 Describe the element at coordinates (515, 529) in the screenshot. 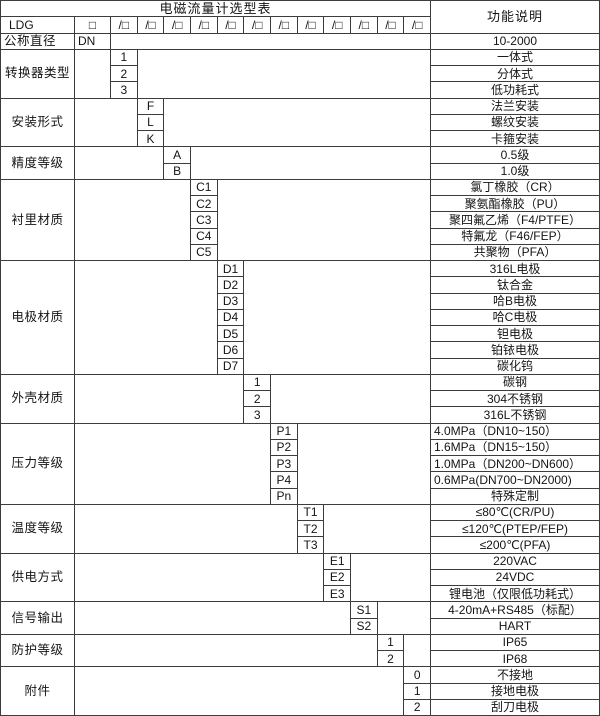

I see `option-desc: ≤120℃(PTEP/FEP)` at that location.